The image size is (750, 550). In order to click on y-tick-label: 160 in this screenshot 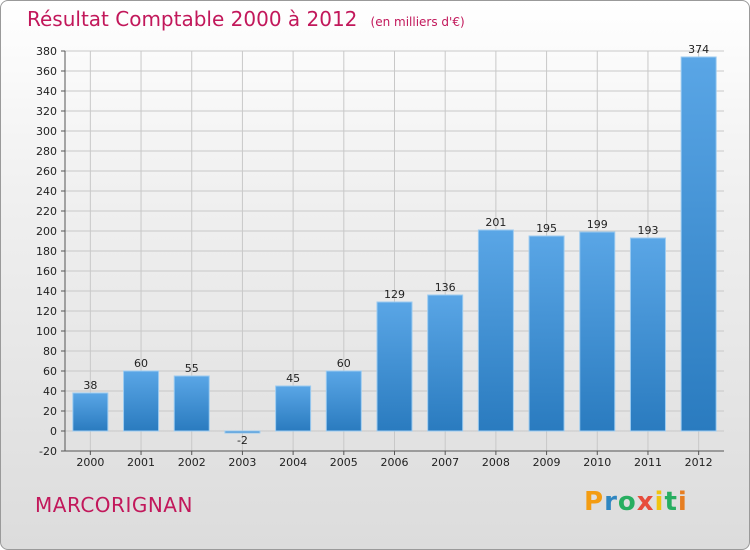, I will do `click(46, 271)`.